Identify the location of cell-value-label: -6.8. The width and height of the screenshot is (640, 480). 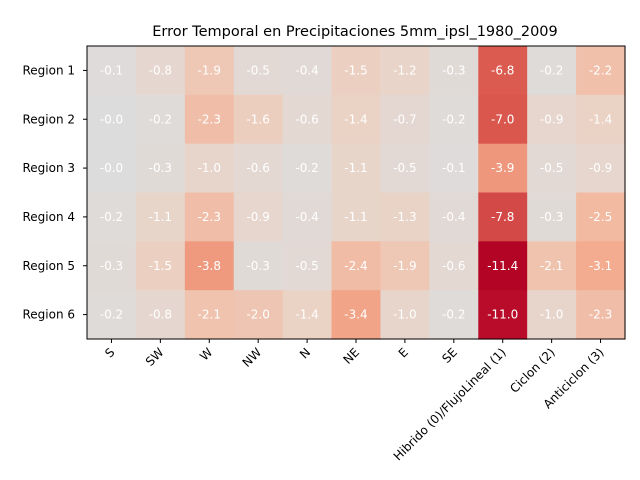
(502, 70).